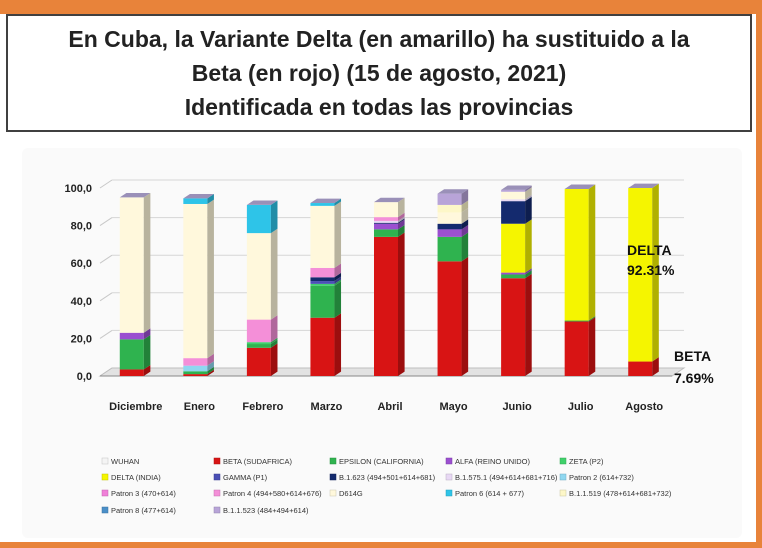  Describe the element at coordinates (759, 274) in the screenshot. I see `right-accent-bar` at that location.